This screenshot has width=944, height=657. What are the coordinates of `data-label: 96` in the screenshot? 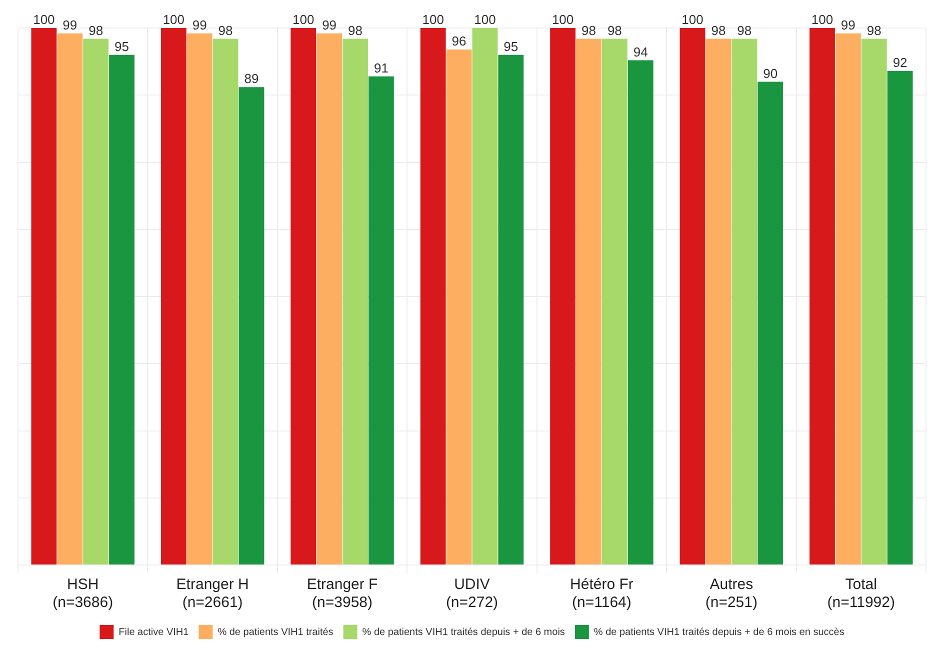 It's located at (459, 41).